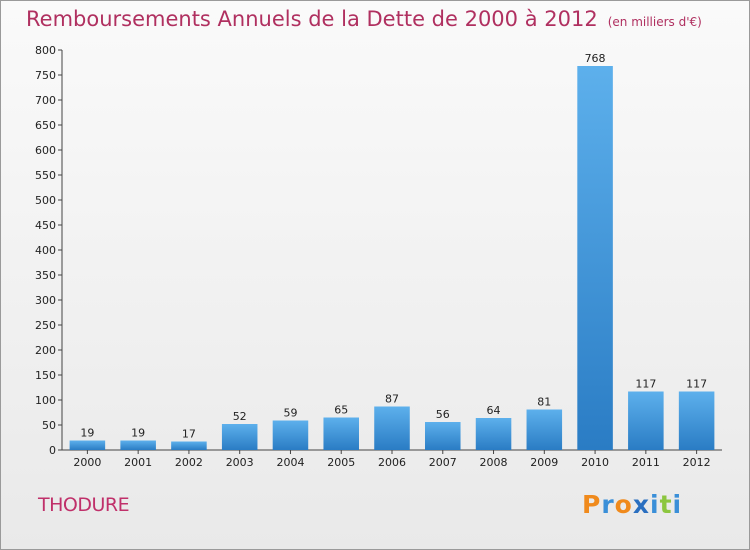  I want to click on x-tick-label: 2002, so click(189, 462).